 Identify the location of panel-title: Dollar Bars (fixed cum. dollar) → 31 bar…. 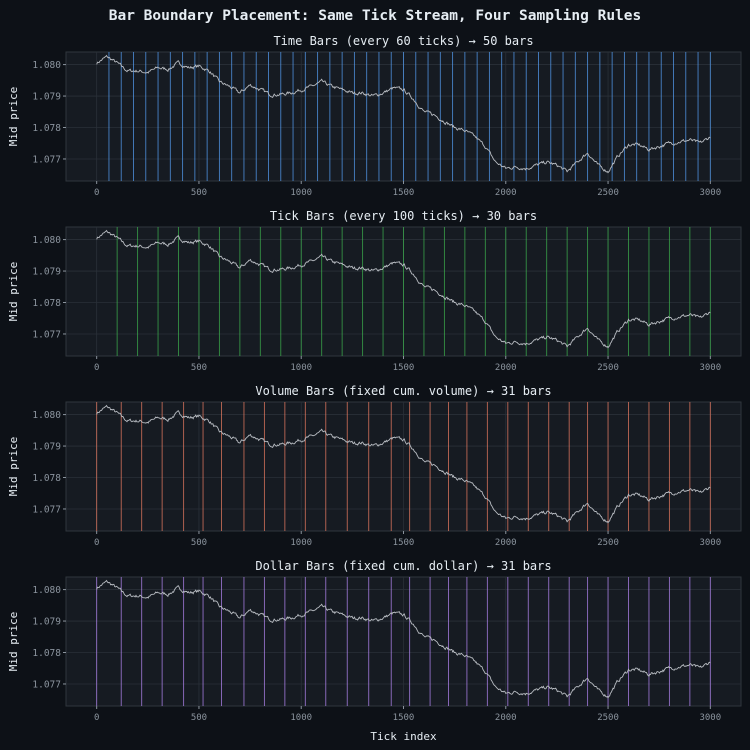
(403, 566).